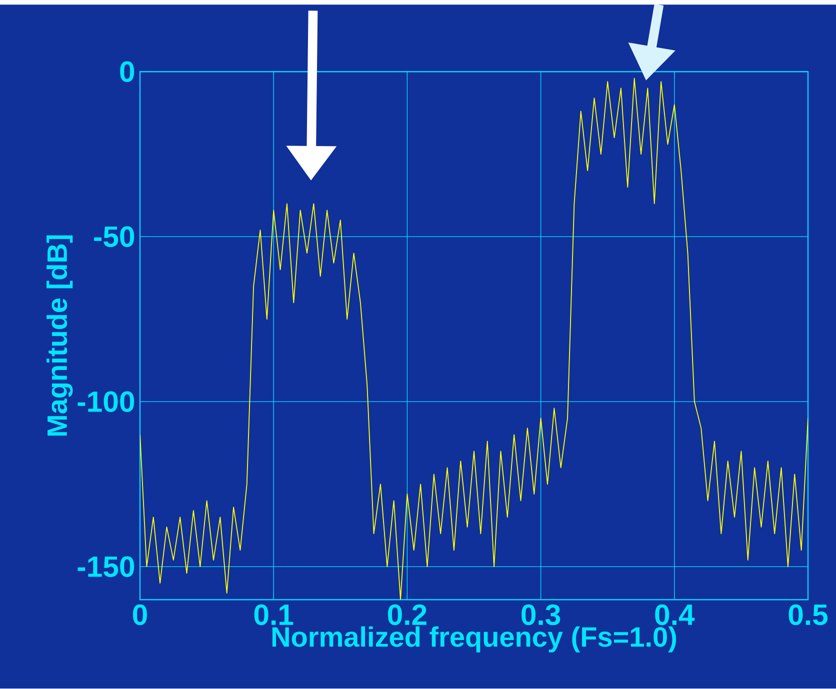 The height and width of the screenshot is (689, 836). I want to click on x-axis-title: Normalized frequency (Fs=1.0), so click(474, 639).